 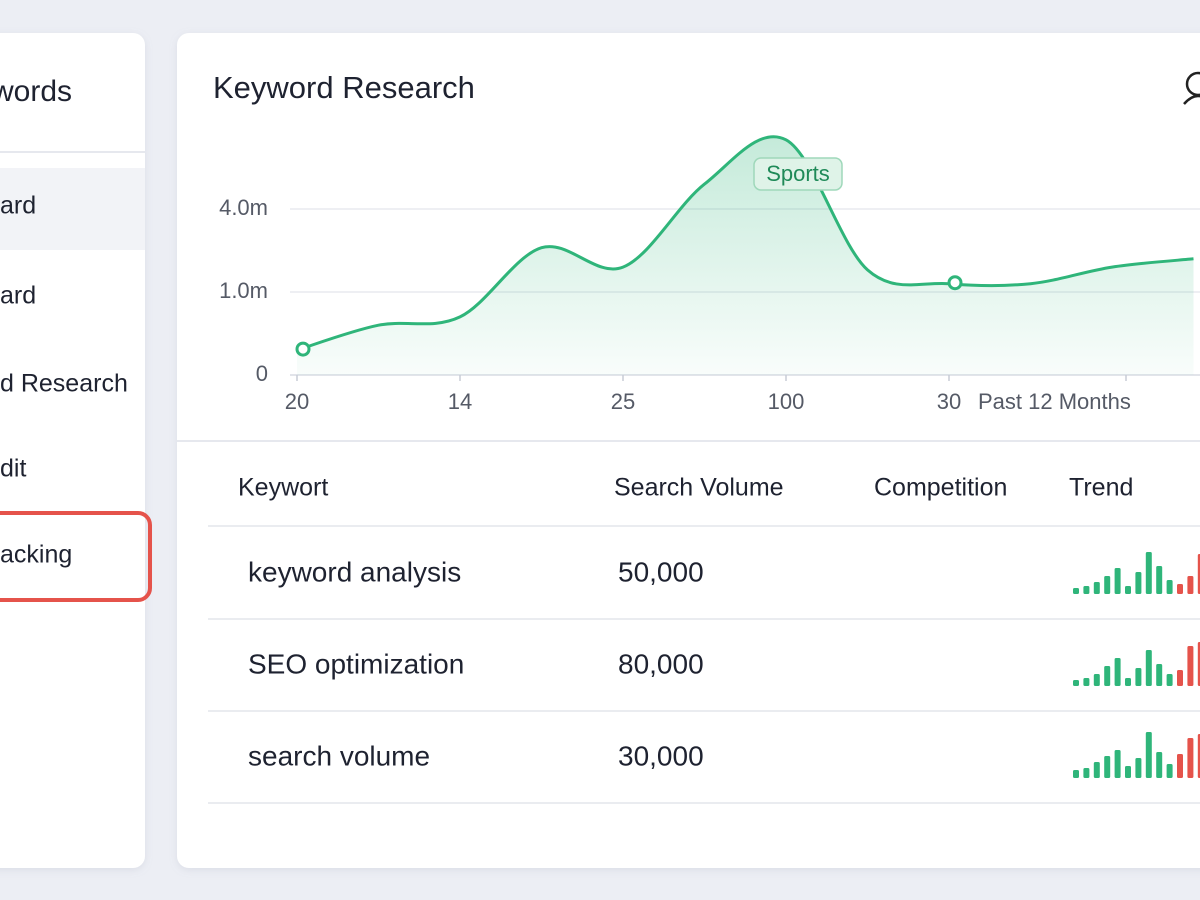 What do you see at coordinates (283, 488) in the screenshot?
I see `column-header: Keywort` at bounding box center [283, 488].